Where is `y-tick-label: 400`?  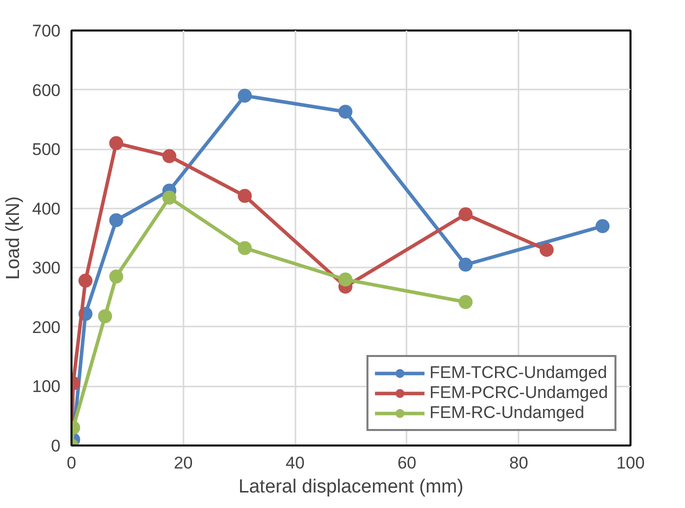
y-tick-label: 400 is located at coordinates (46, 208).